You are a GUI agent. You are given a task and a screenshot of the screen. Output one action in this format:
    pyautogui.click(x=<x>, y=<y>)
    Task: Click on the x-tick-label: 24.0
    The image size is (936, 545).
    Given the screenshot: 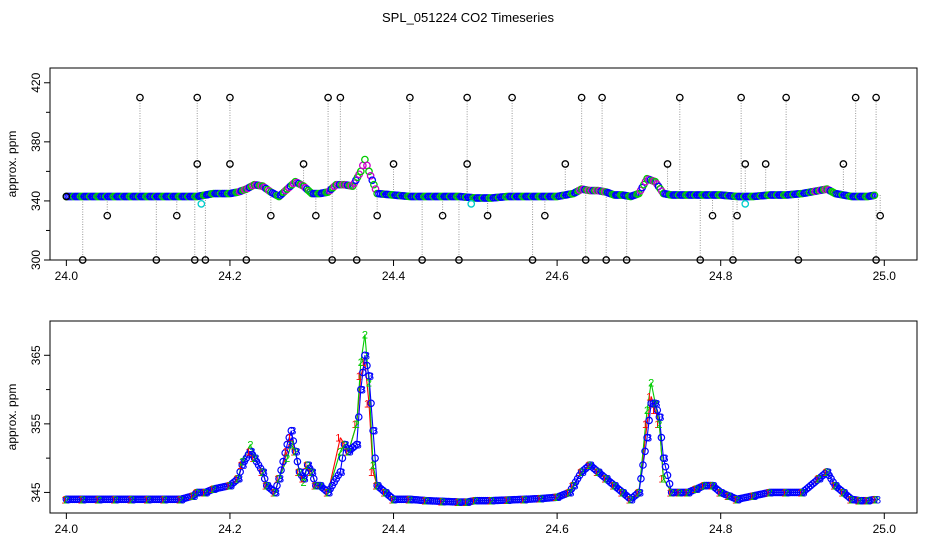 What is the action you would take?
    pyautogui.click(x=67, y=276)
    